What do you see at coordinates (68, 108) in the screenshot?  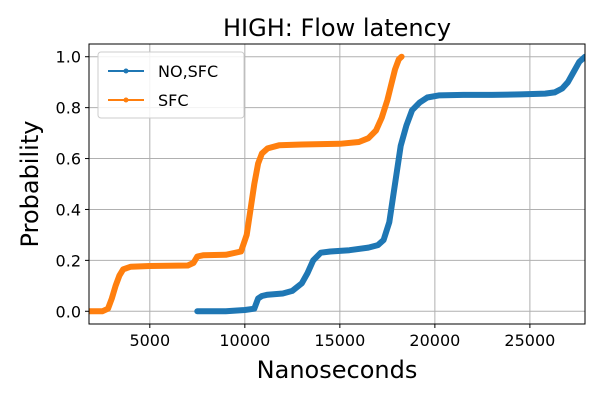 I see `y-tick-label: 0.8` at bounding box center [68, 108].